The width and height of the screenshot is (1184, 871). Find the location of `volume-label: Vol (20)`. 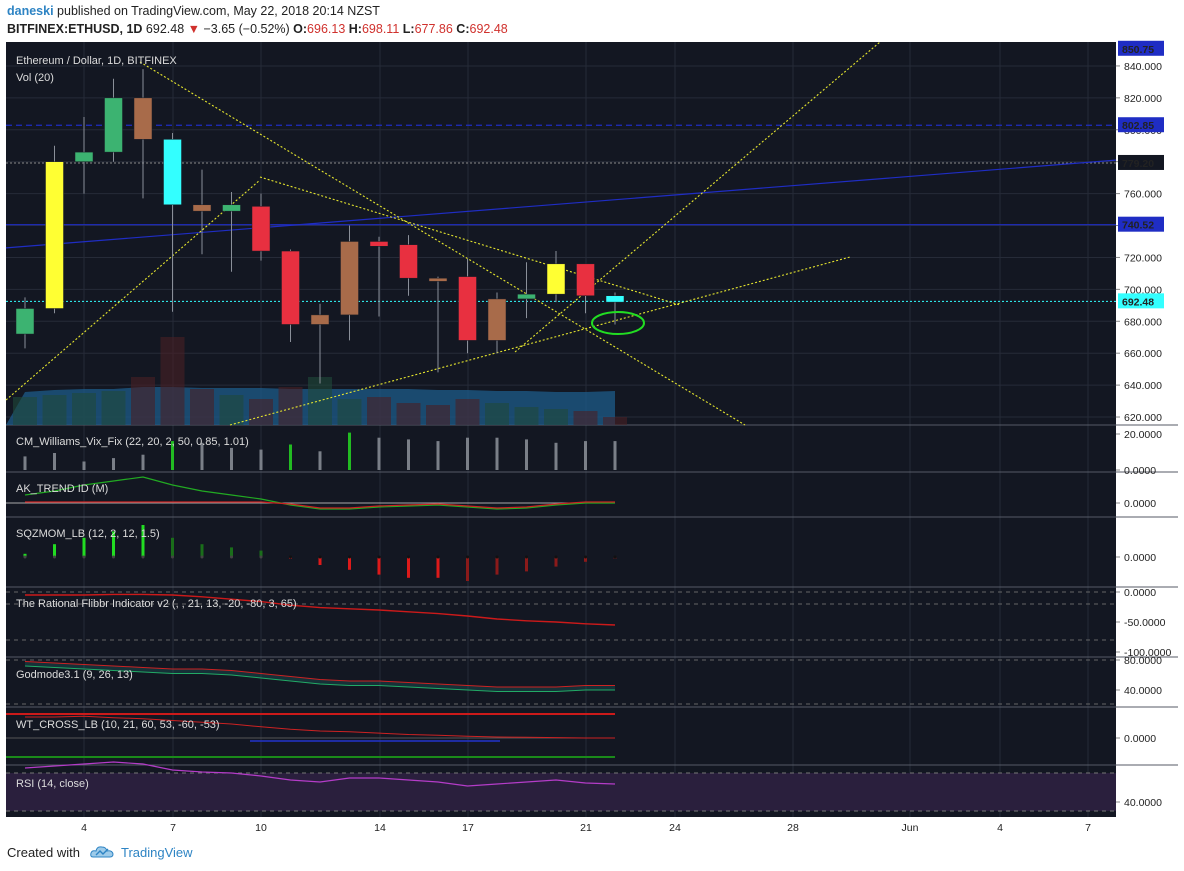

volume-label: Vol (20) is located at coordinates (35, 78).